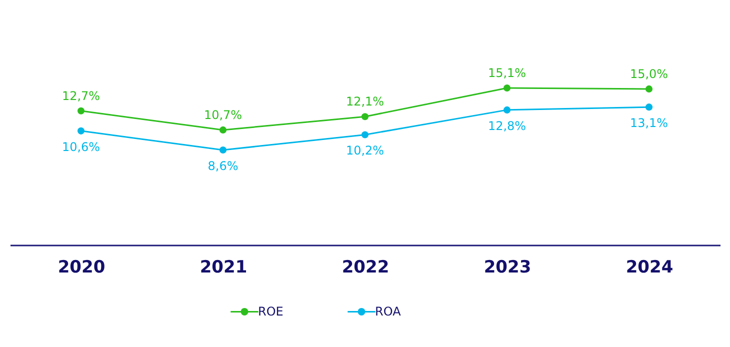 The image size is (730, 347). What do you see at coordinates (366, 268) in the screenshot?
I see `x-tick-label: 2022` at bounding box center [366, 268].